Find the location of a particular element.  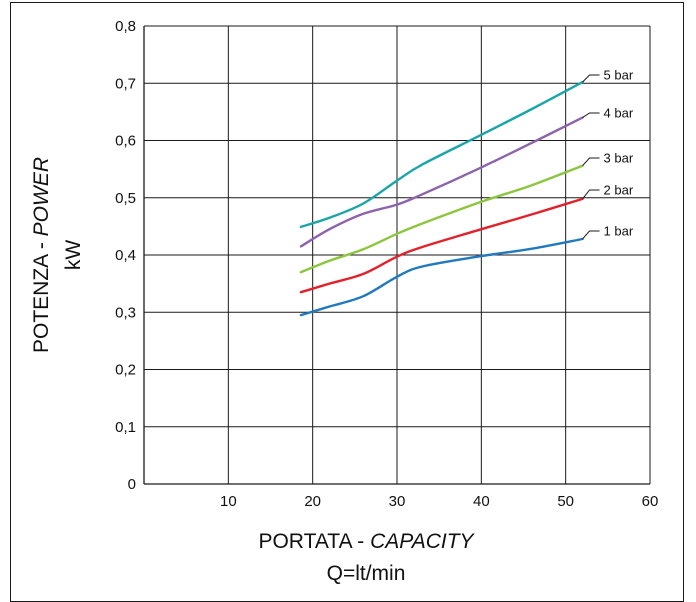

y-tick-label: 0,3 is located at coordinates (125, 312).